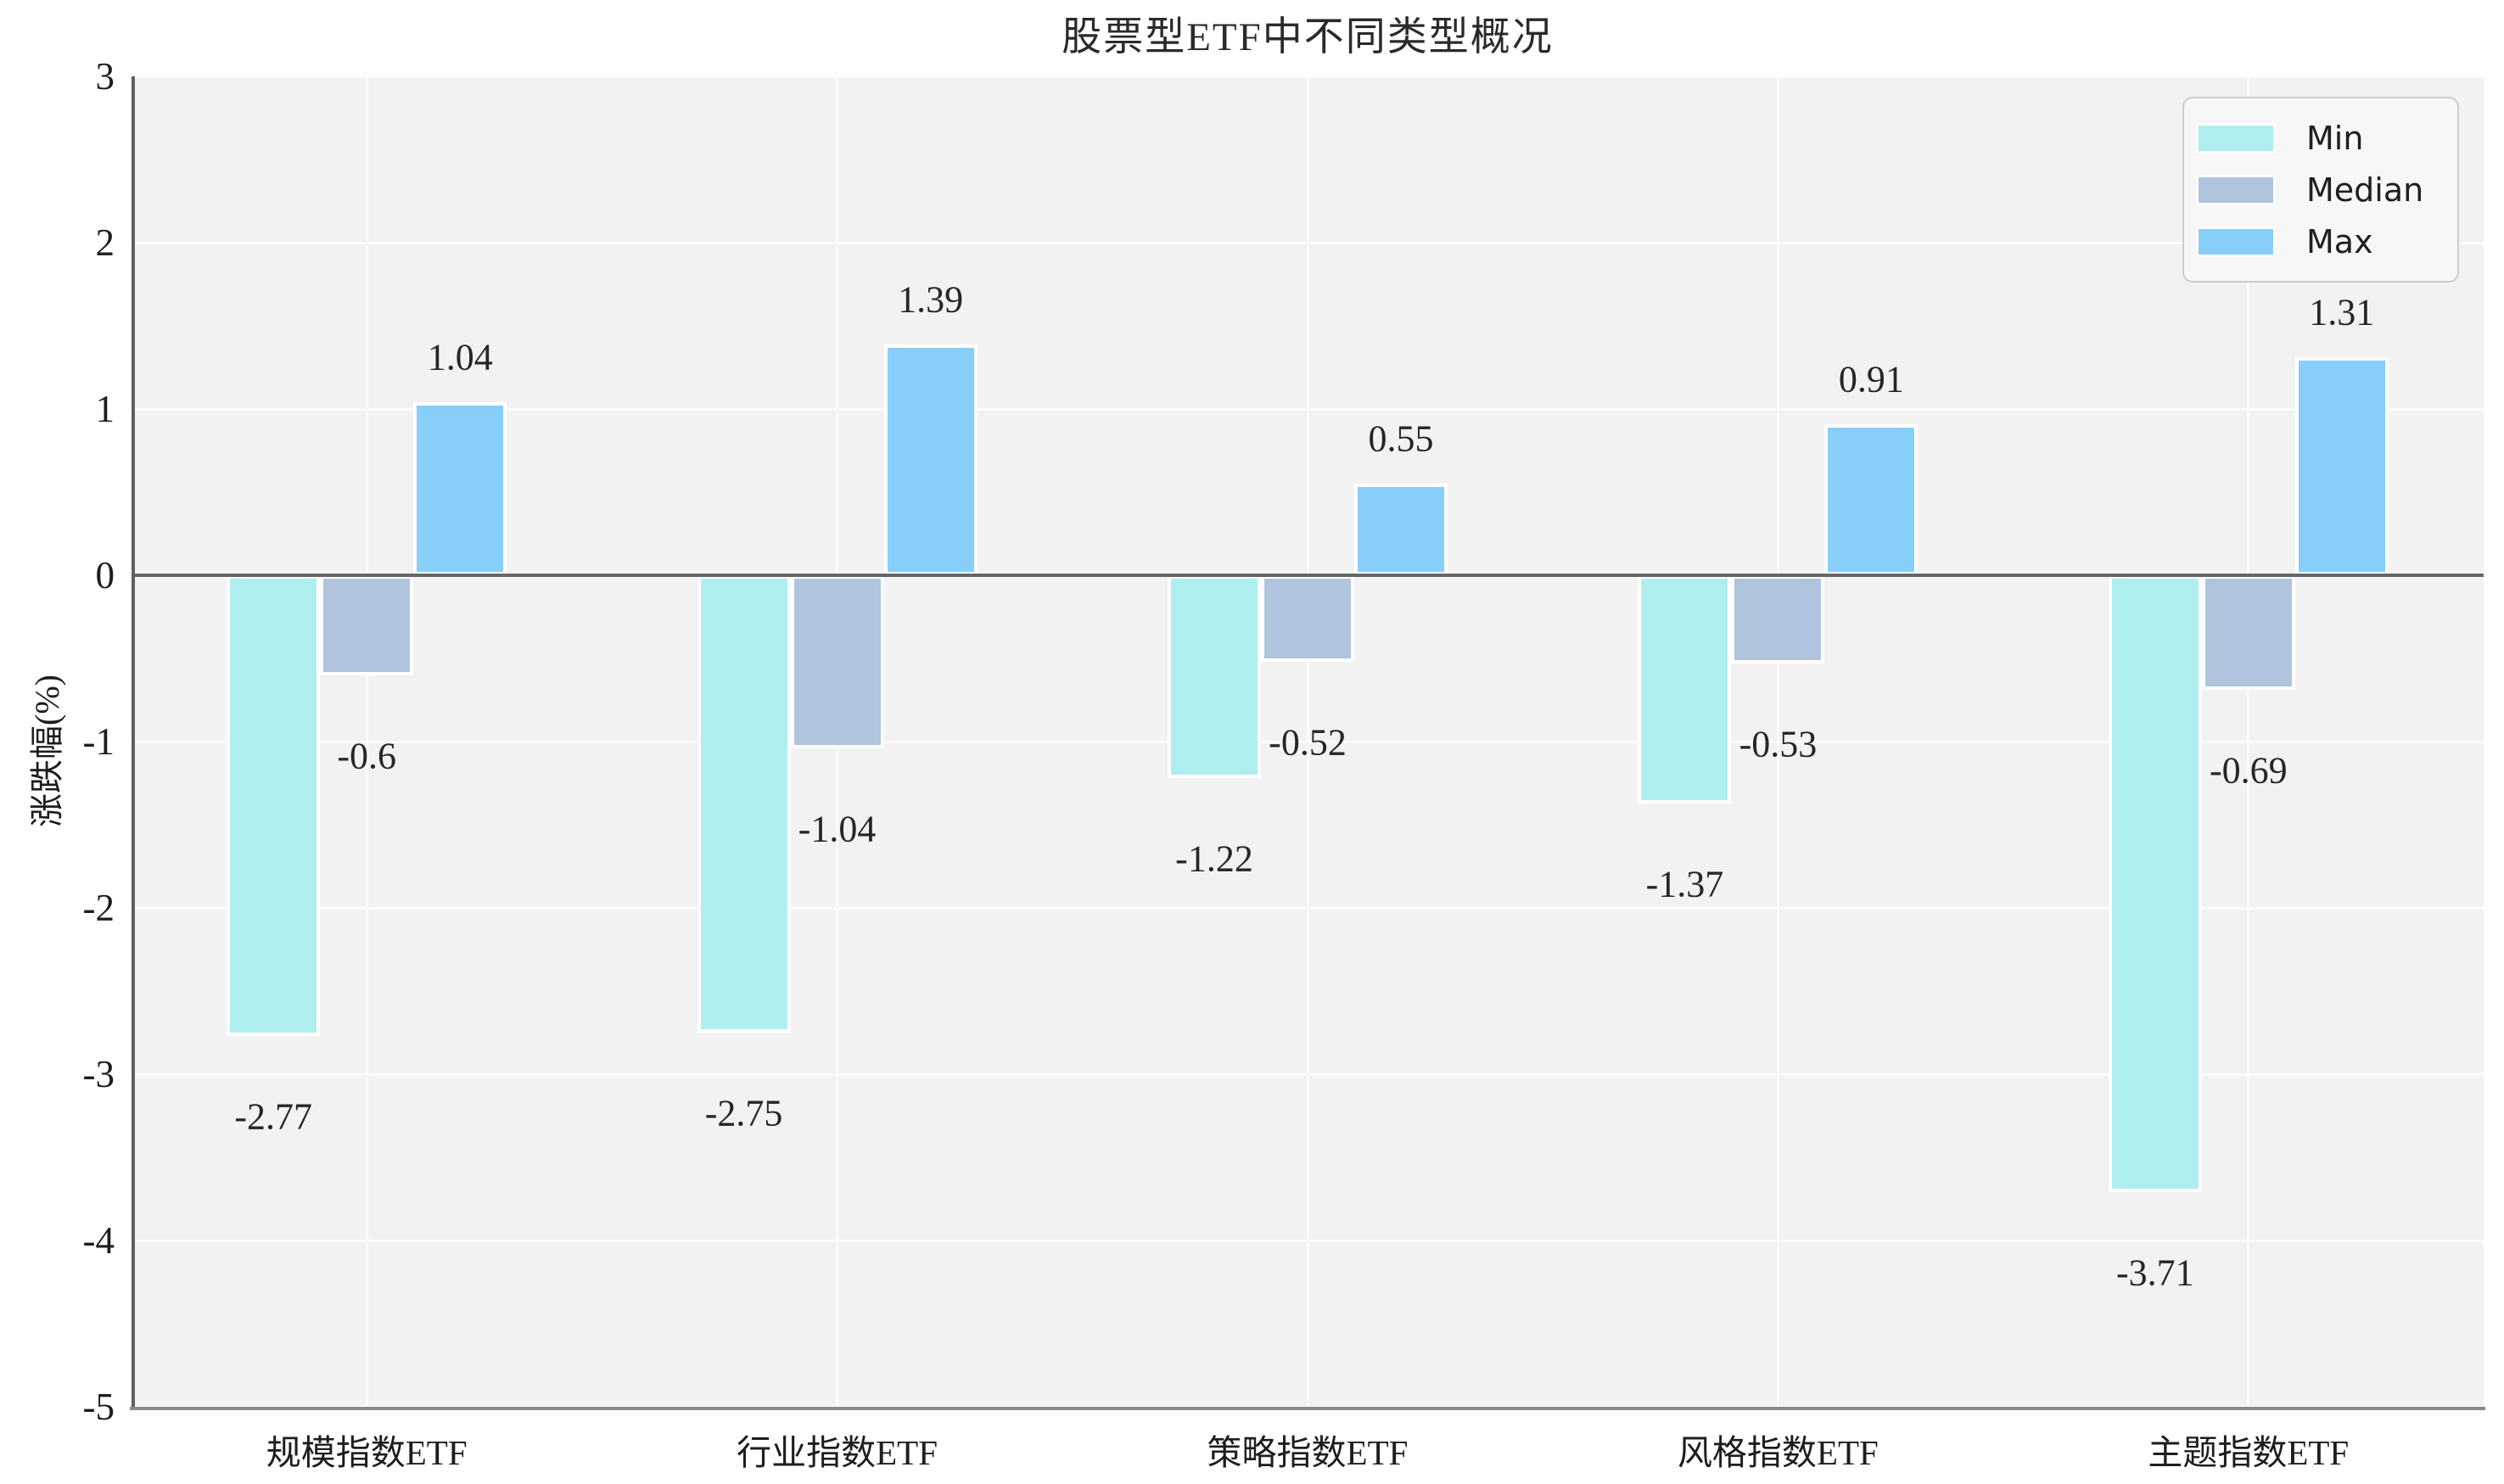 The image size is (2504, 1484). Describe the element at coordinates (98, 1407) in the screenshot. I see `y-tick-label: -5` at that location.